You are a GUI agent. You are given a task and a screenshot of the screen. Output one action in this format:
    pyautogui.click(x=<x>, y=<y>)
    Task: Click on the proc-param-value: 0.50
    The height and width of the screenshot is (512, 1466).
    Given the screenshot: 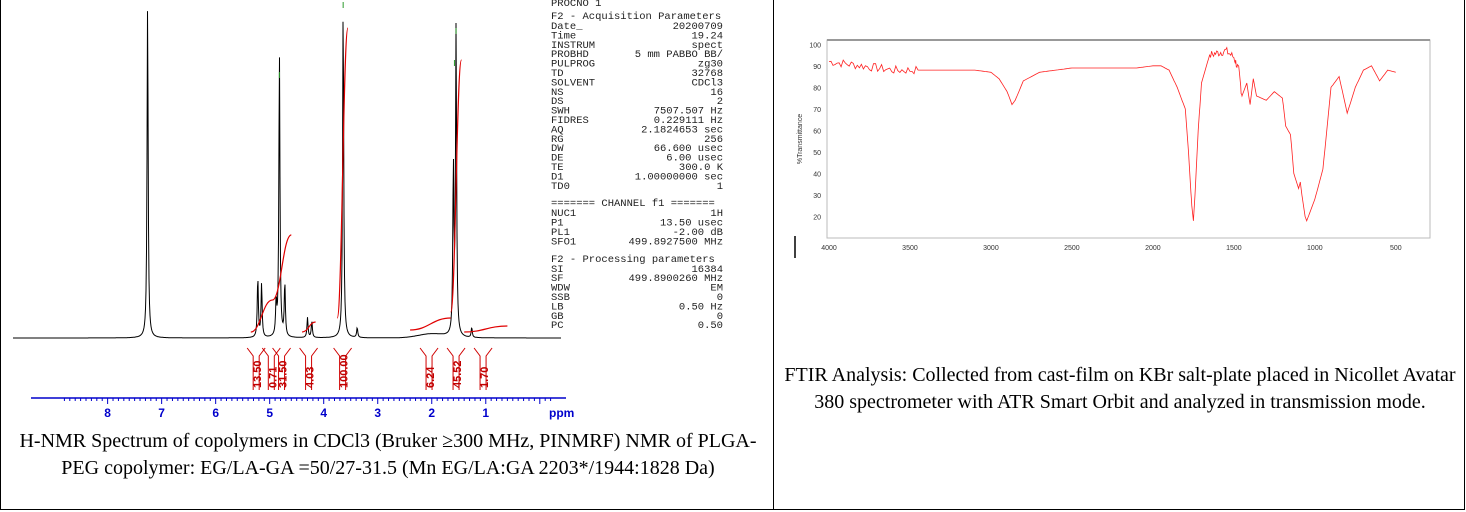 What is the action you would take?
    pyautogui.click(x=710, y=326)
    